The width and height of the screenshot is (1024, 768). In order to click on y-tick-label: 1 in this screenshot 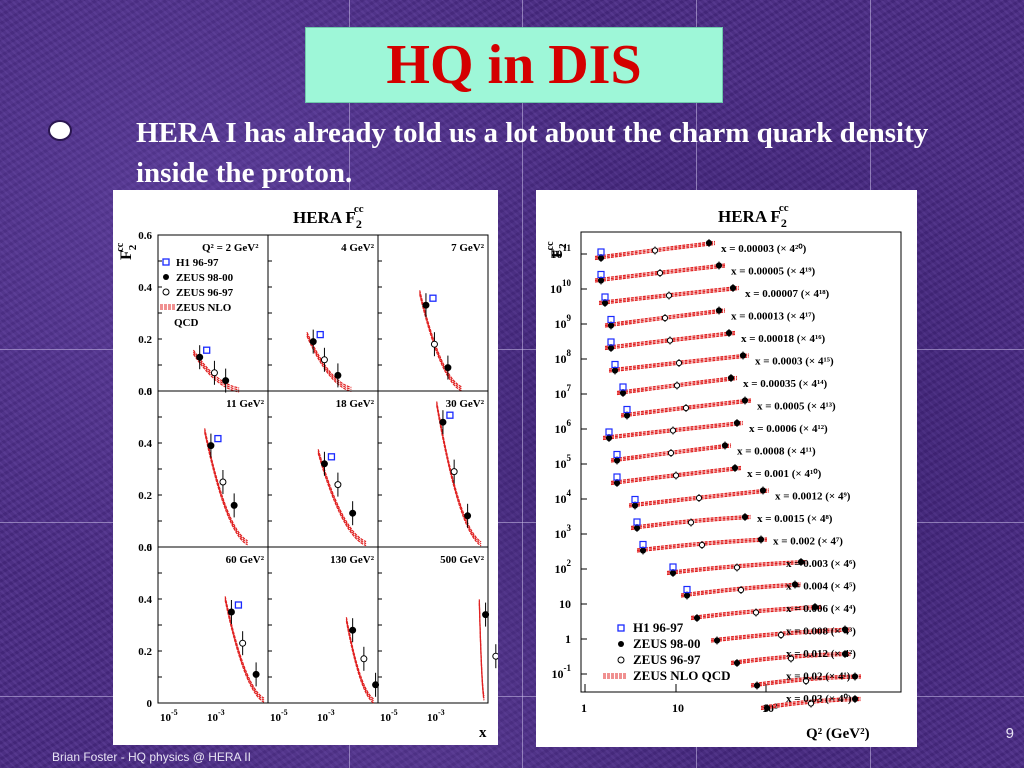, I will do `click(568, 639)`.